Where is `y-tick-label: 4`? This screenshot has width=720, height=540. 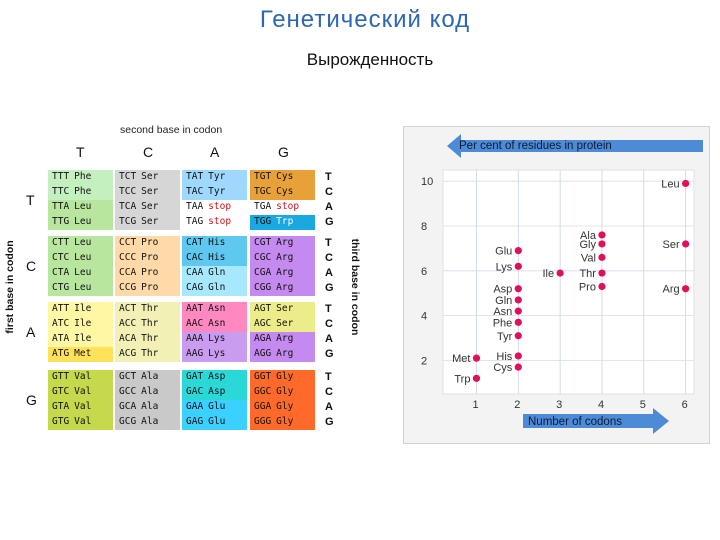
y-tick-label: 4 is located at coordinates (424, 317).